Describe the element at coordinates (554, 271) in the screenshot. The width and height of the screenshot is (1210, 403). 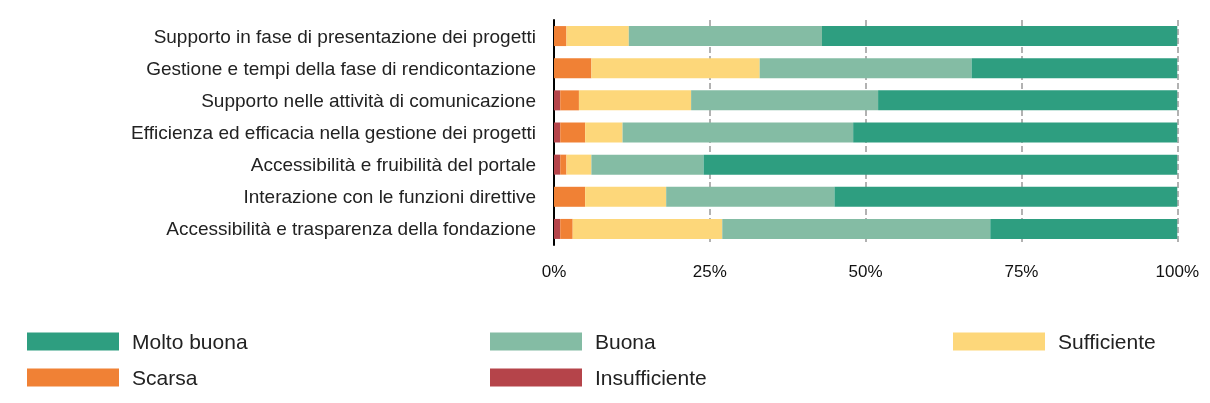
I see `x-tick-label: 0%` at that location.